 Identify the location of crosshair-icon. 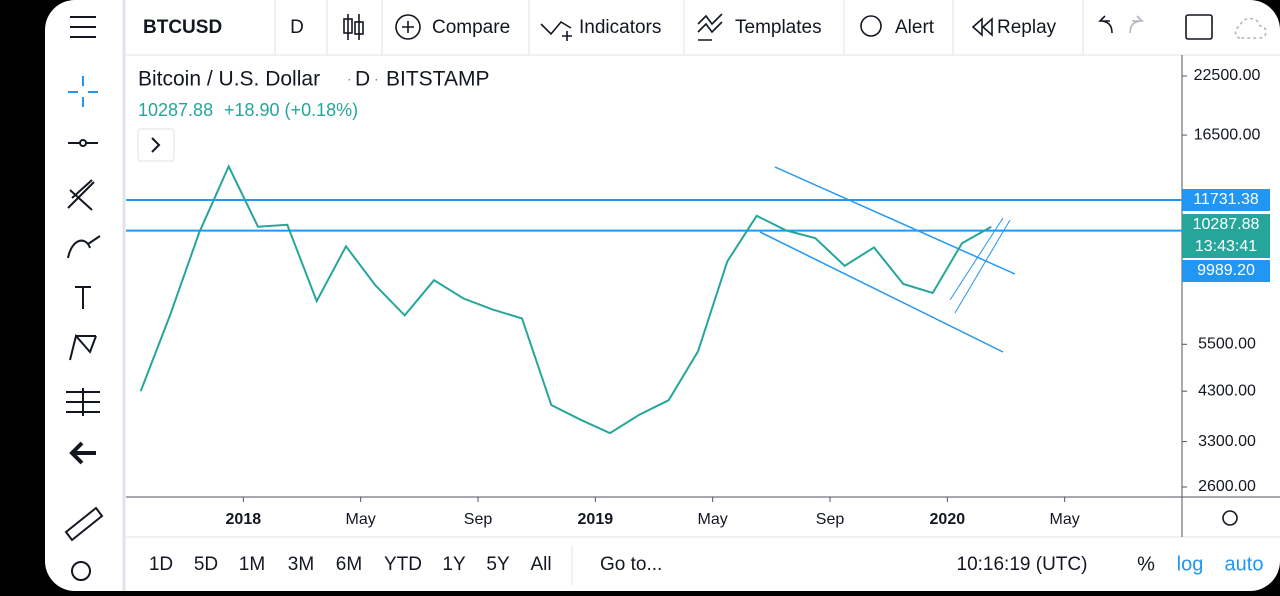
(83, 91).